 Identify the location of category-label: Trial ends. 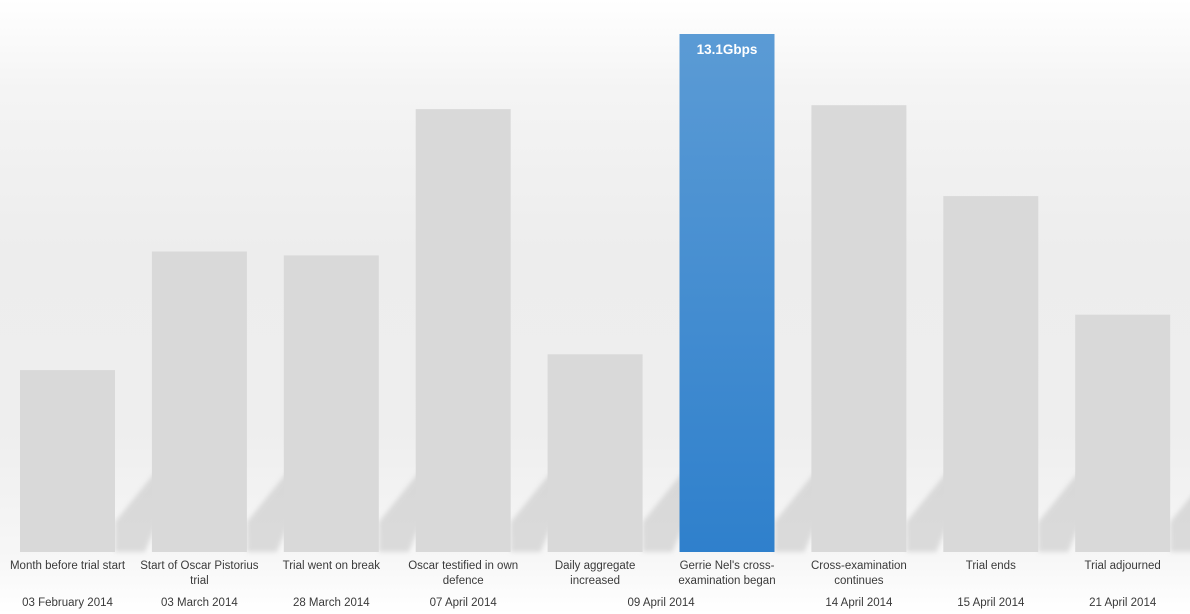
(990, 566).